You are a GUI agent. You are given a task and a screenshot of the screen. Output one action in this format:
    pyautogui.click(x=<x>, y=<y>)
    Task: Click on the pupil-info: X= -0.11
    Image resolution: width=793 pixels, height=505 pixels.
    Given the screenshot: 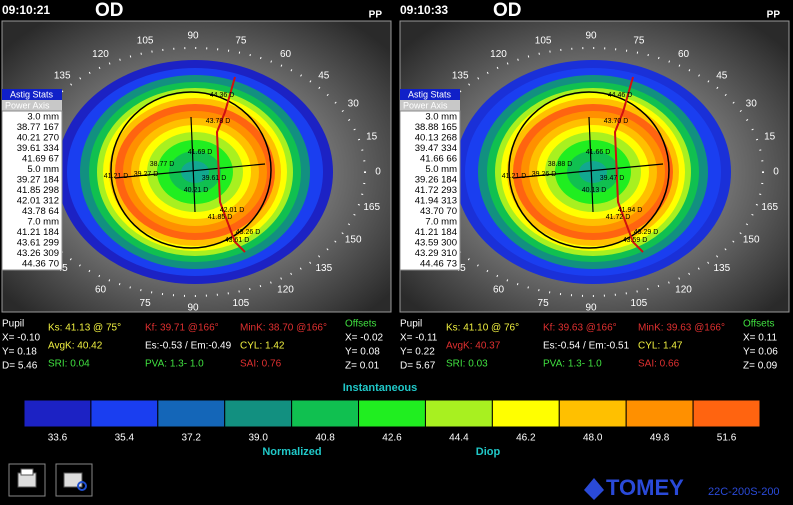 What is the action you would take?
    pyautogui.click(x=419, y=338)
    